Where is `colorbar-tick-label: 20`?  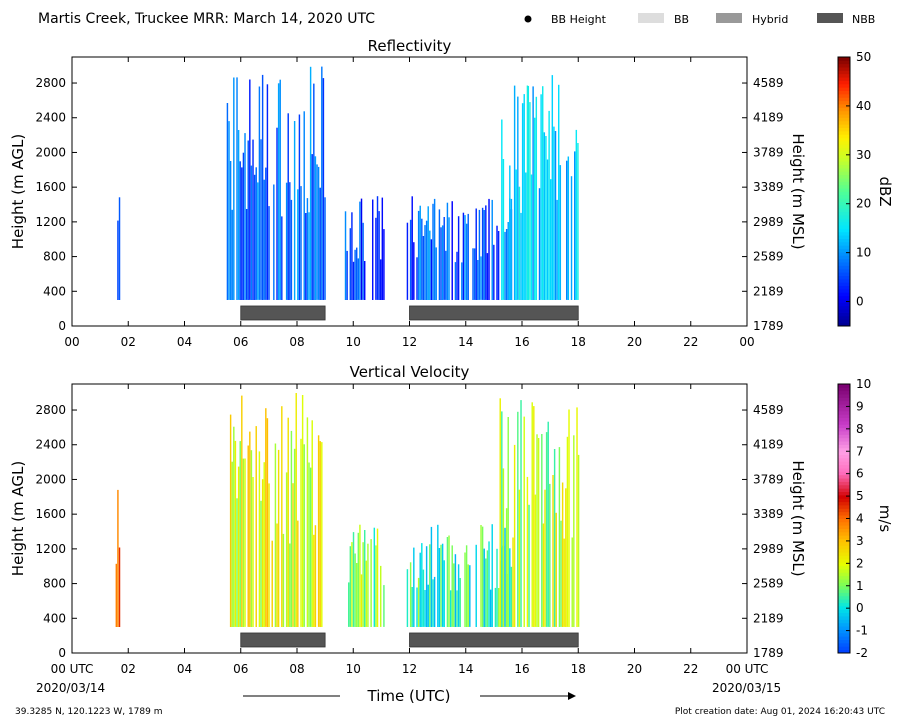
colorbar-tick-label: 20 is located at coordinates (863, 204).